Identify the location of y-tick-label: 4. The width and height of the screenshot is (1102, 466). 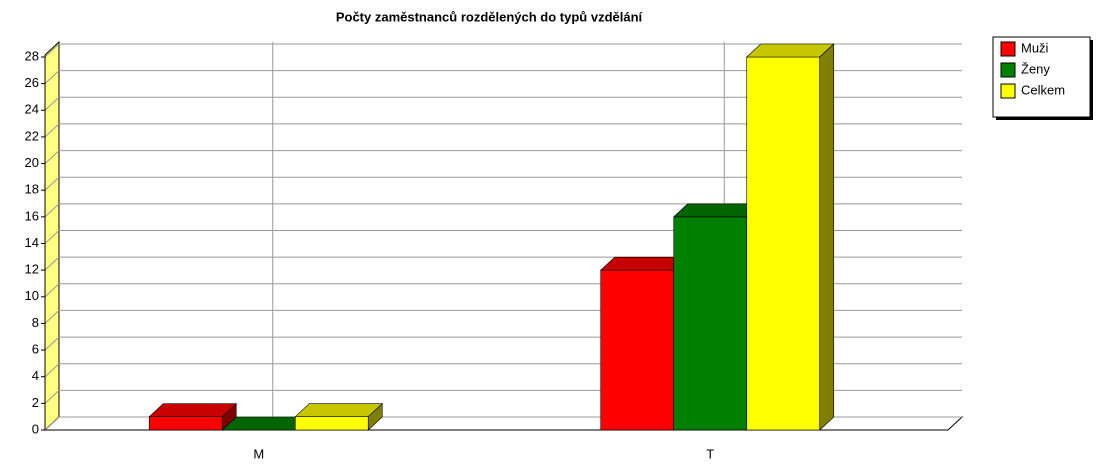
(35, 375).